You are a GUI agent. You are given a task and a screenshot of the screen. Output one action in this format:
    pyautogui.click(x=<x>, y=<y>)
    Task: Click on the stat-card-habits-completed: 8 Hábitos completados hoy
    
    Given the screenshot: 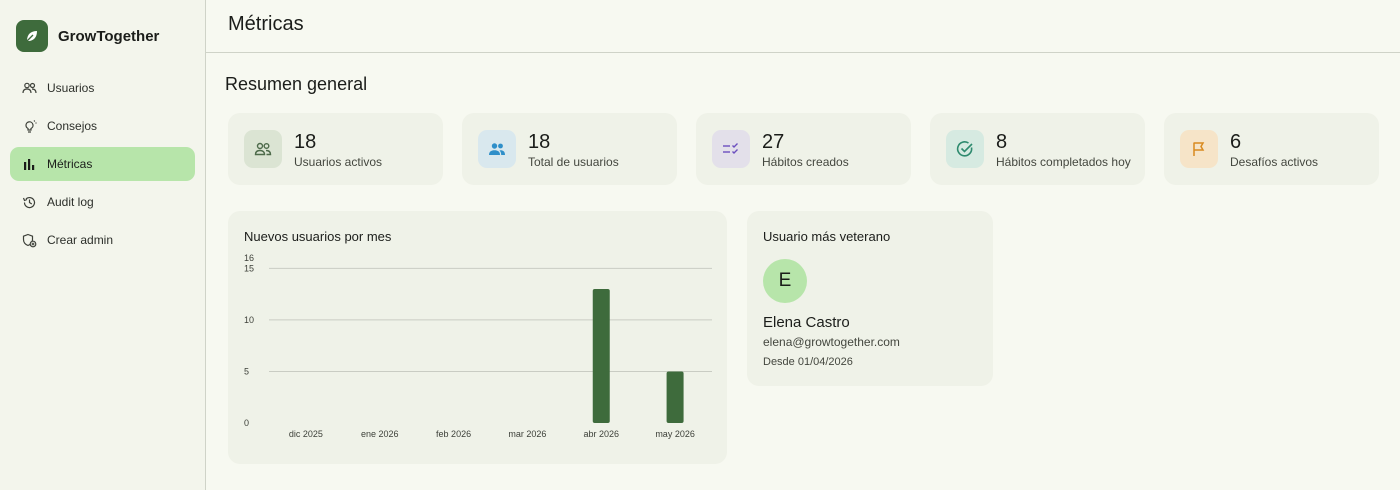 What is the action you would take?
    pyautogui.click(x=1037, y=149)
    